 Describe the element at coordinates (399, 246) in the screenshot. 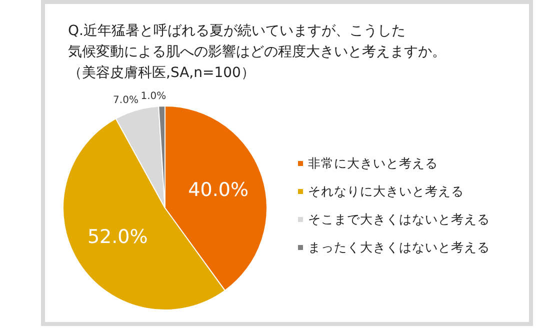

I see `legend-label: まったく大きくはないと考える` at that location.